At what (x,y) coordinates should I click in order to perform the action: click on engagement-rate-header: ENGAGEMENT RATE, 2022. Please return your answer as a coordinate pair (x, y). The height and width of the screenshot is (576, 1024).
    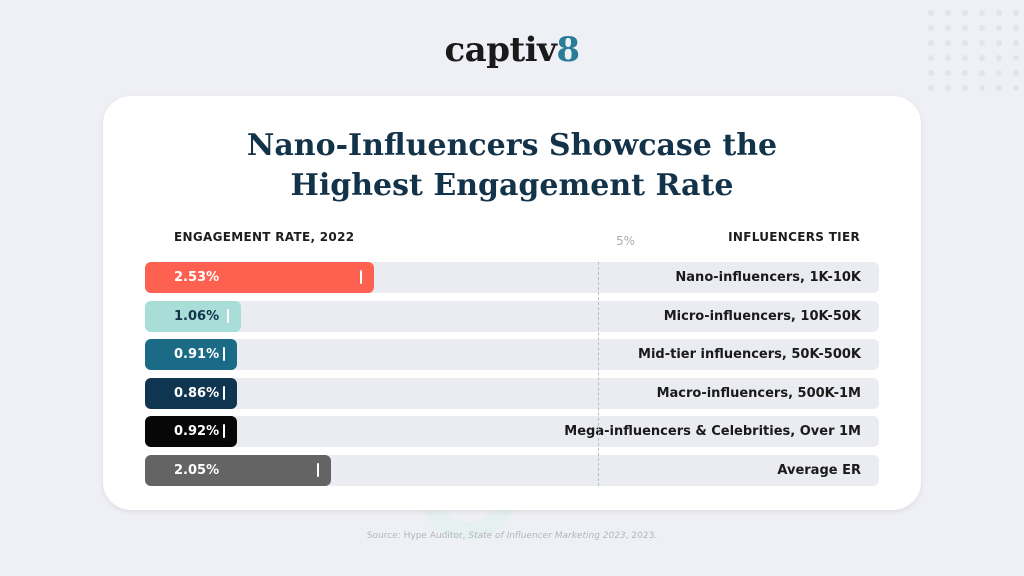
    Looking at the image, I should click on (264, 237).